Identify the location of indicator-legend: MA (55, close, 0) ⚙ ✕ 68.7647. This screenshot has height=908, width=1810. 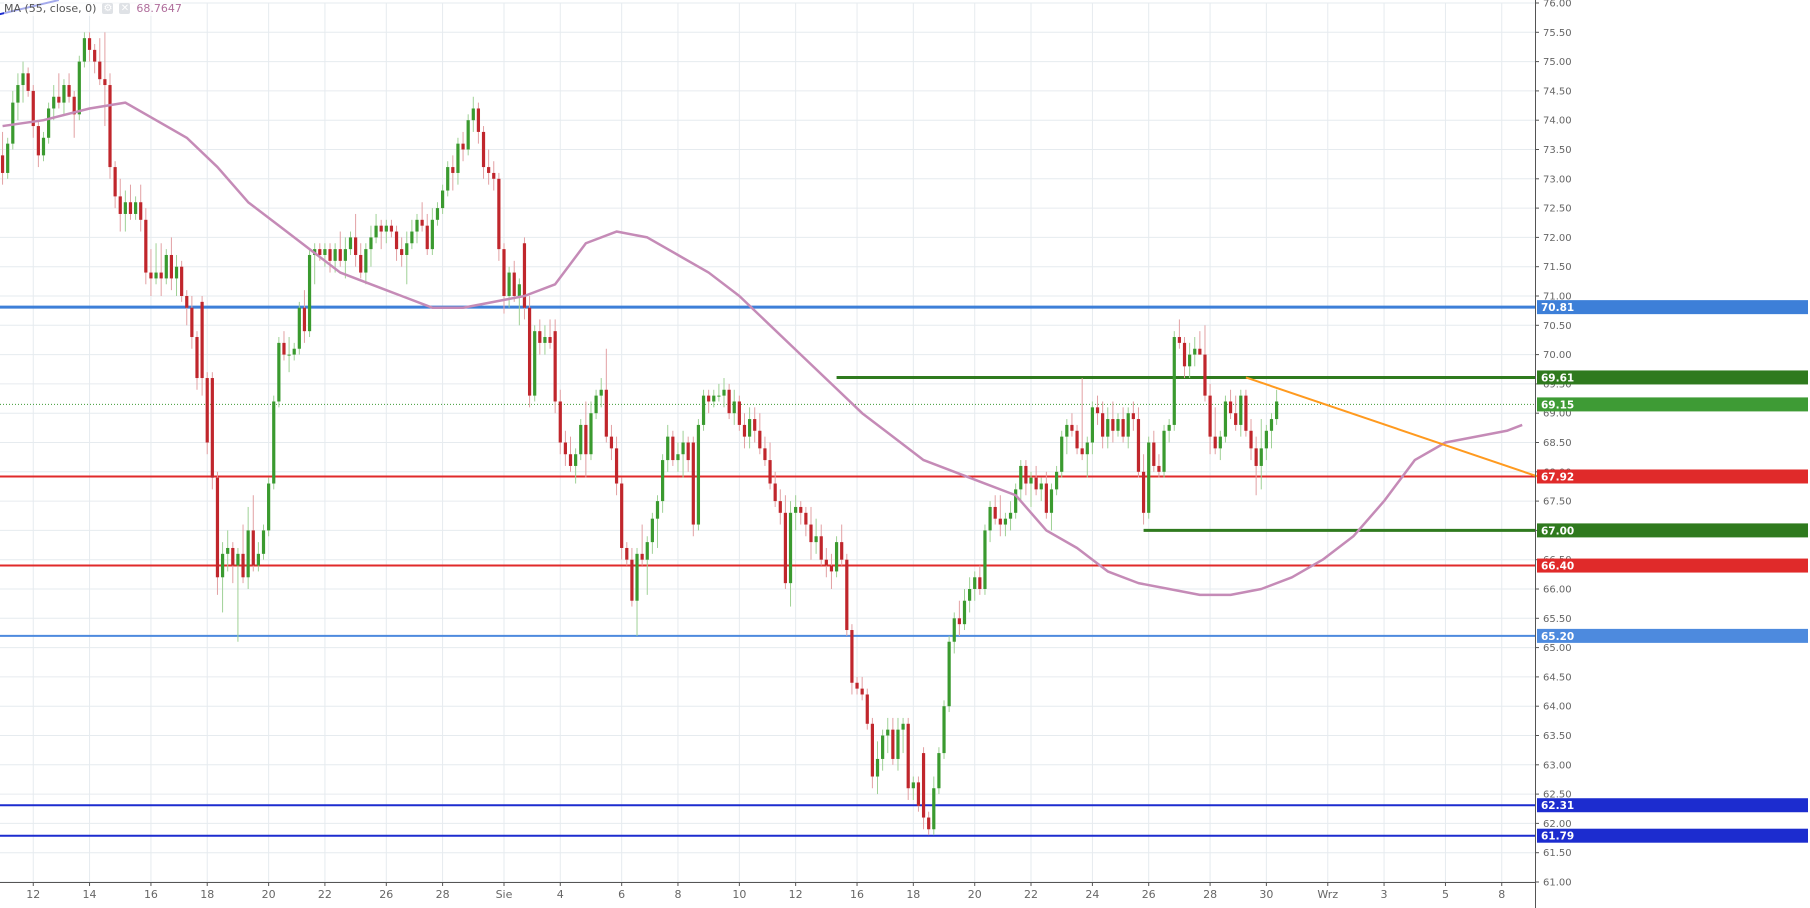
(93, 8).